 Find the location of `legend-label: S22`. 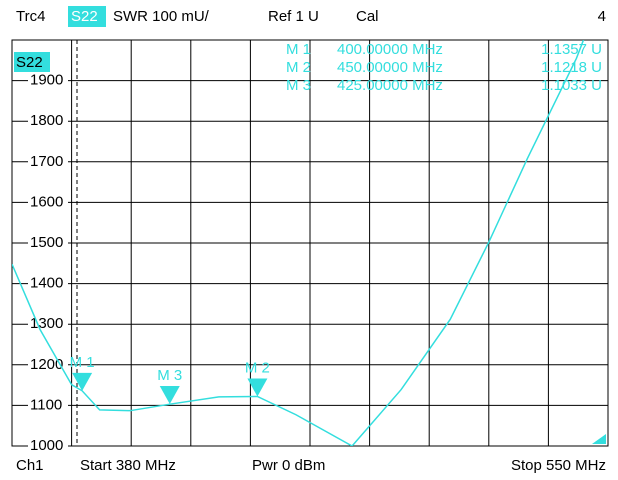

legend-label: S22 is located at coordinates (29, 62).